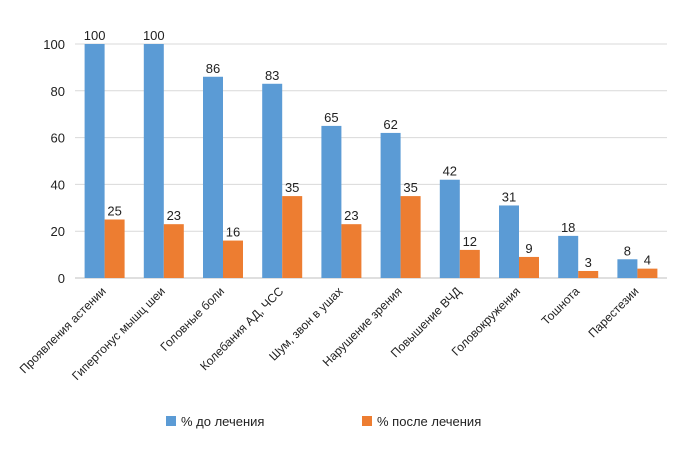 The image size is (700, 450). I want to click on y-axis-ticks: 0 20 40 60 80 100, so click(54, 161).